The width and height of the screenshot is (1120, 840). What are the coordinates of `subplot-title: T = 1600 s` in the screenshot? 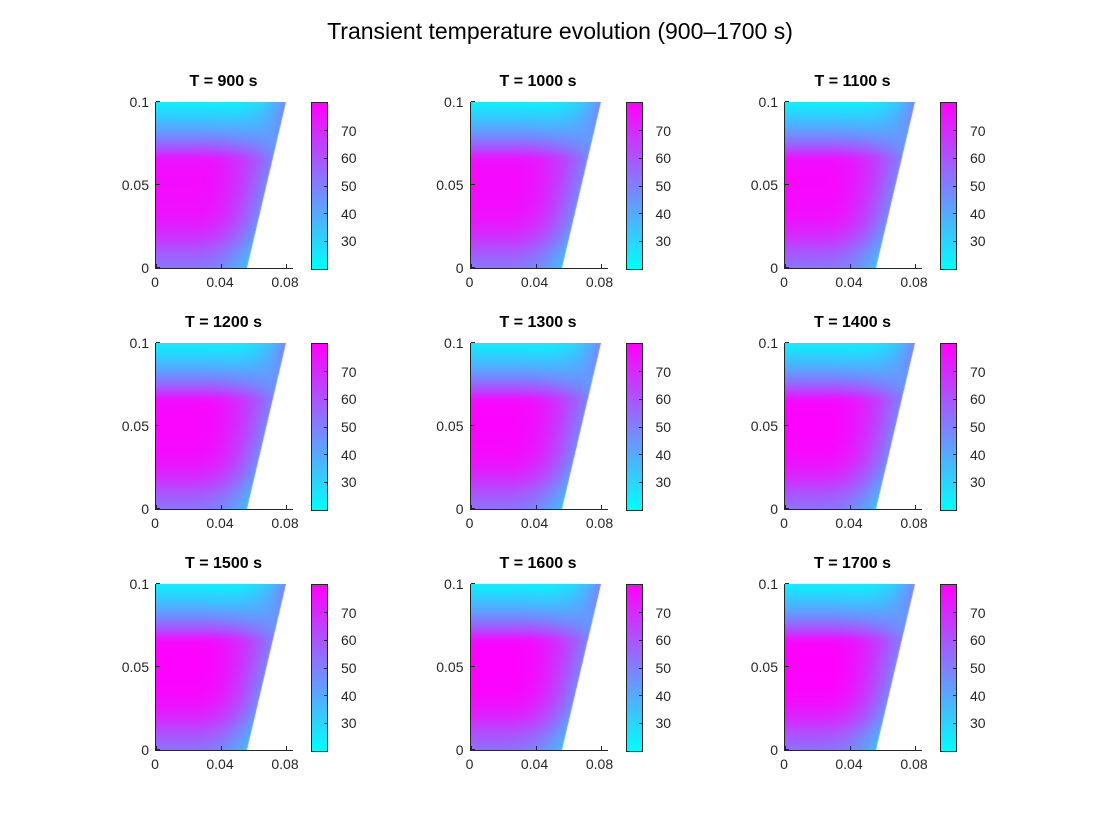 It's located at (538, 563).